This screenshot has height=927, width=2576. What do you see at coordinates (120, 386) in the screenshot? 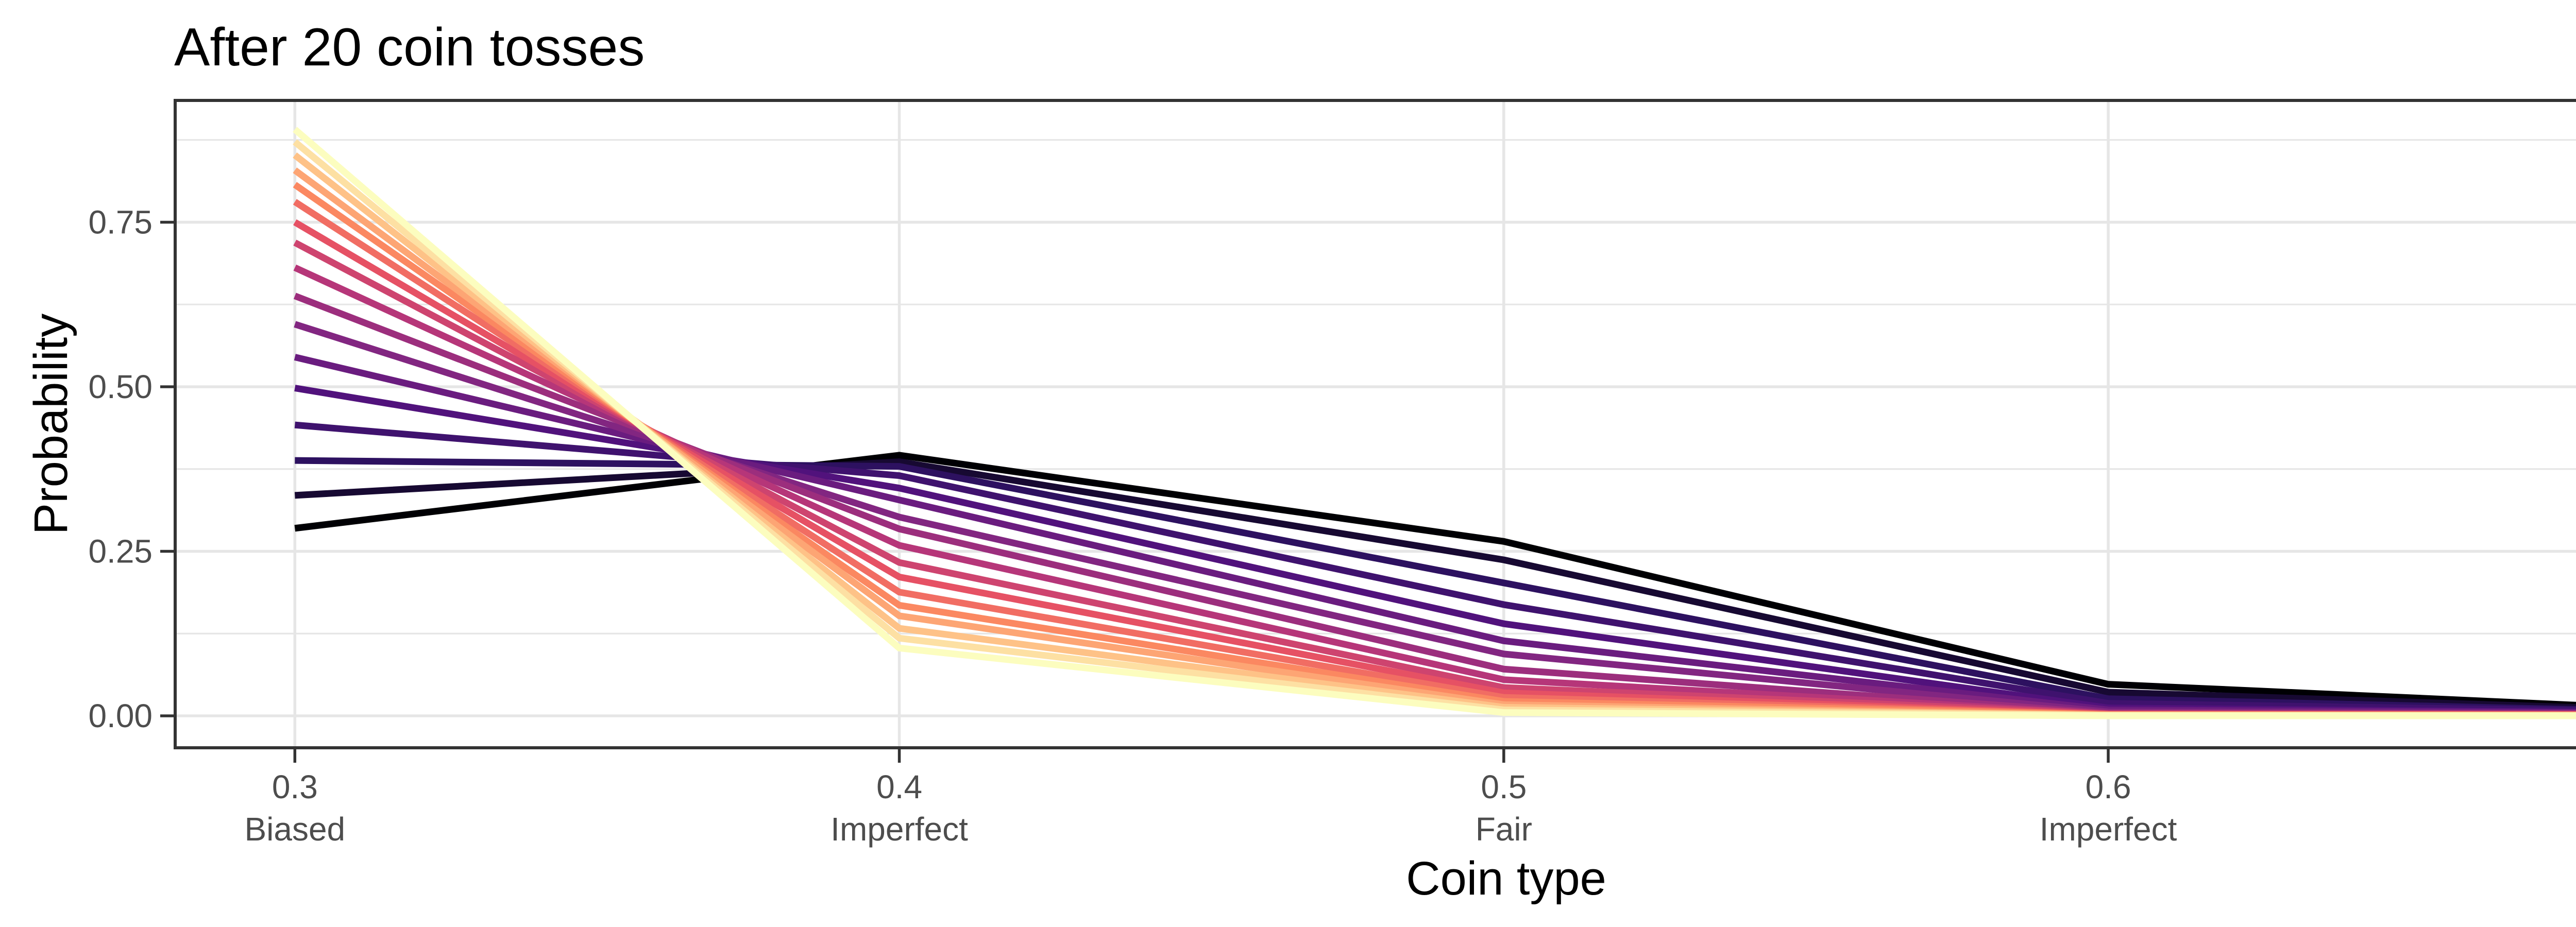
I see `y-tick-label: 0.50` at bounding box center [120, 386].